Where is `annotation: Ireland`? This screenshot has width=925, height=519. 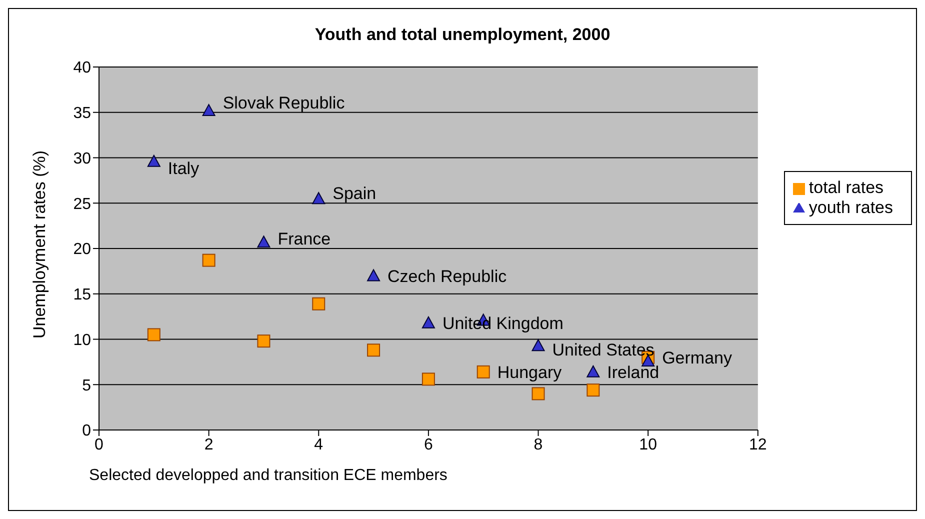 annotation: Ireland is located at coordinates (633, 372).